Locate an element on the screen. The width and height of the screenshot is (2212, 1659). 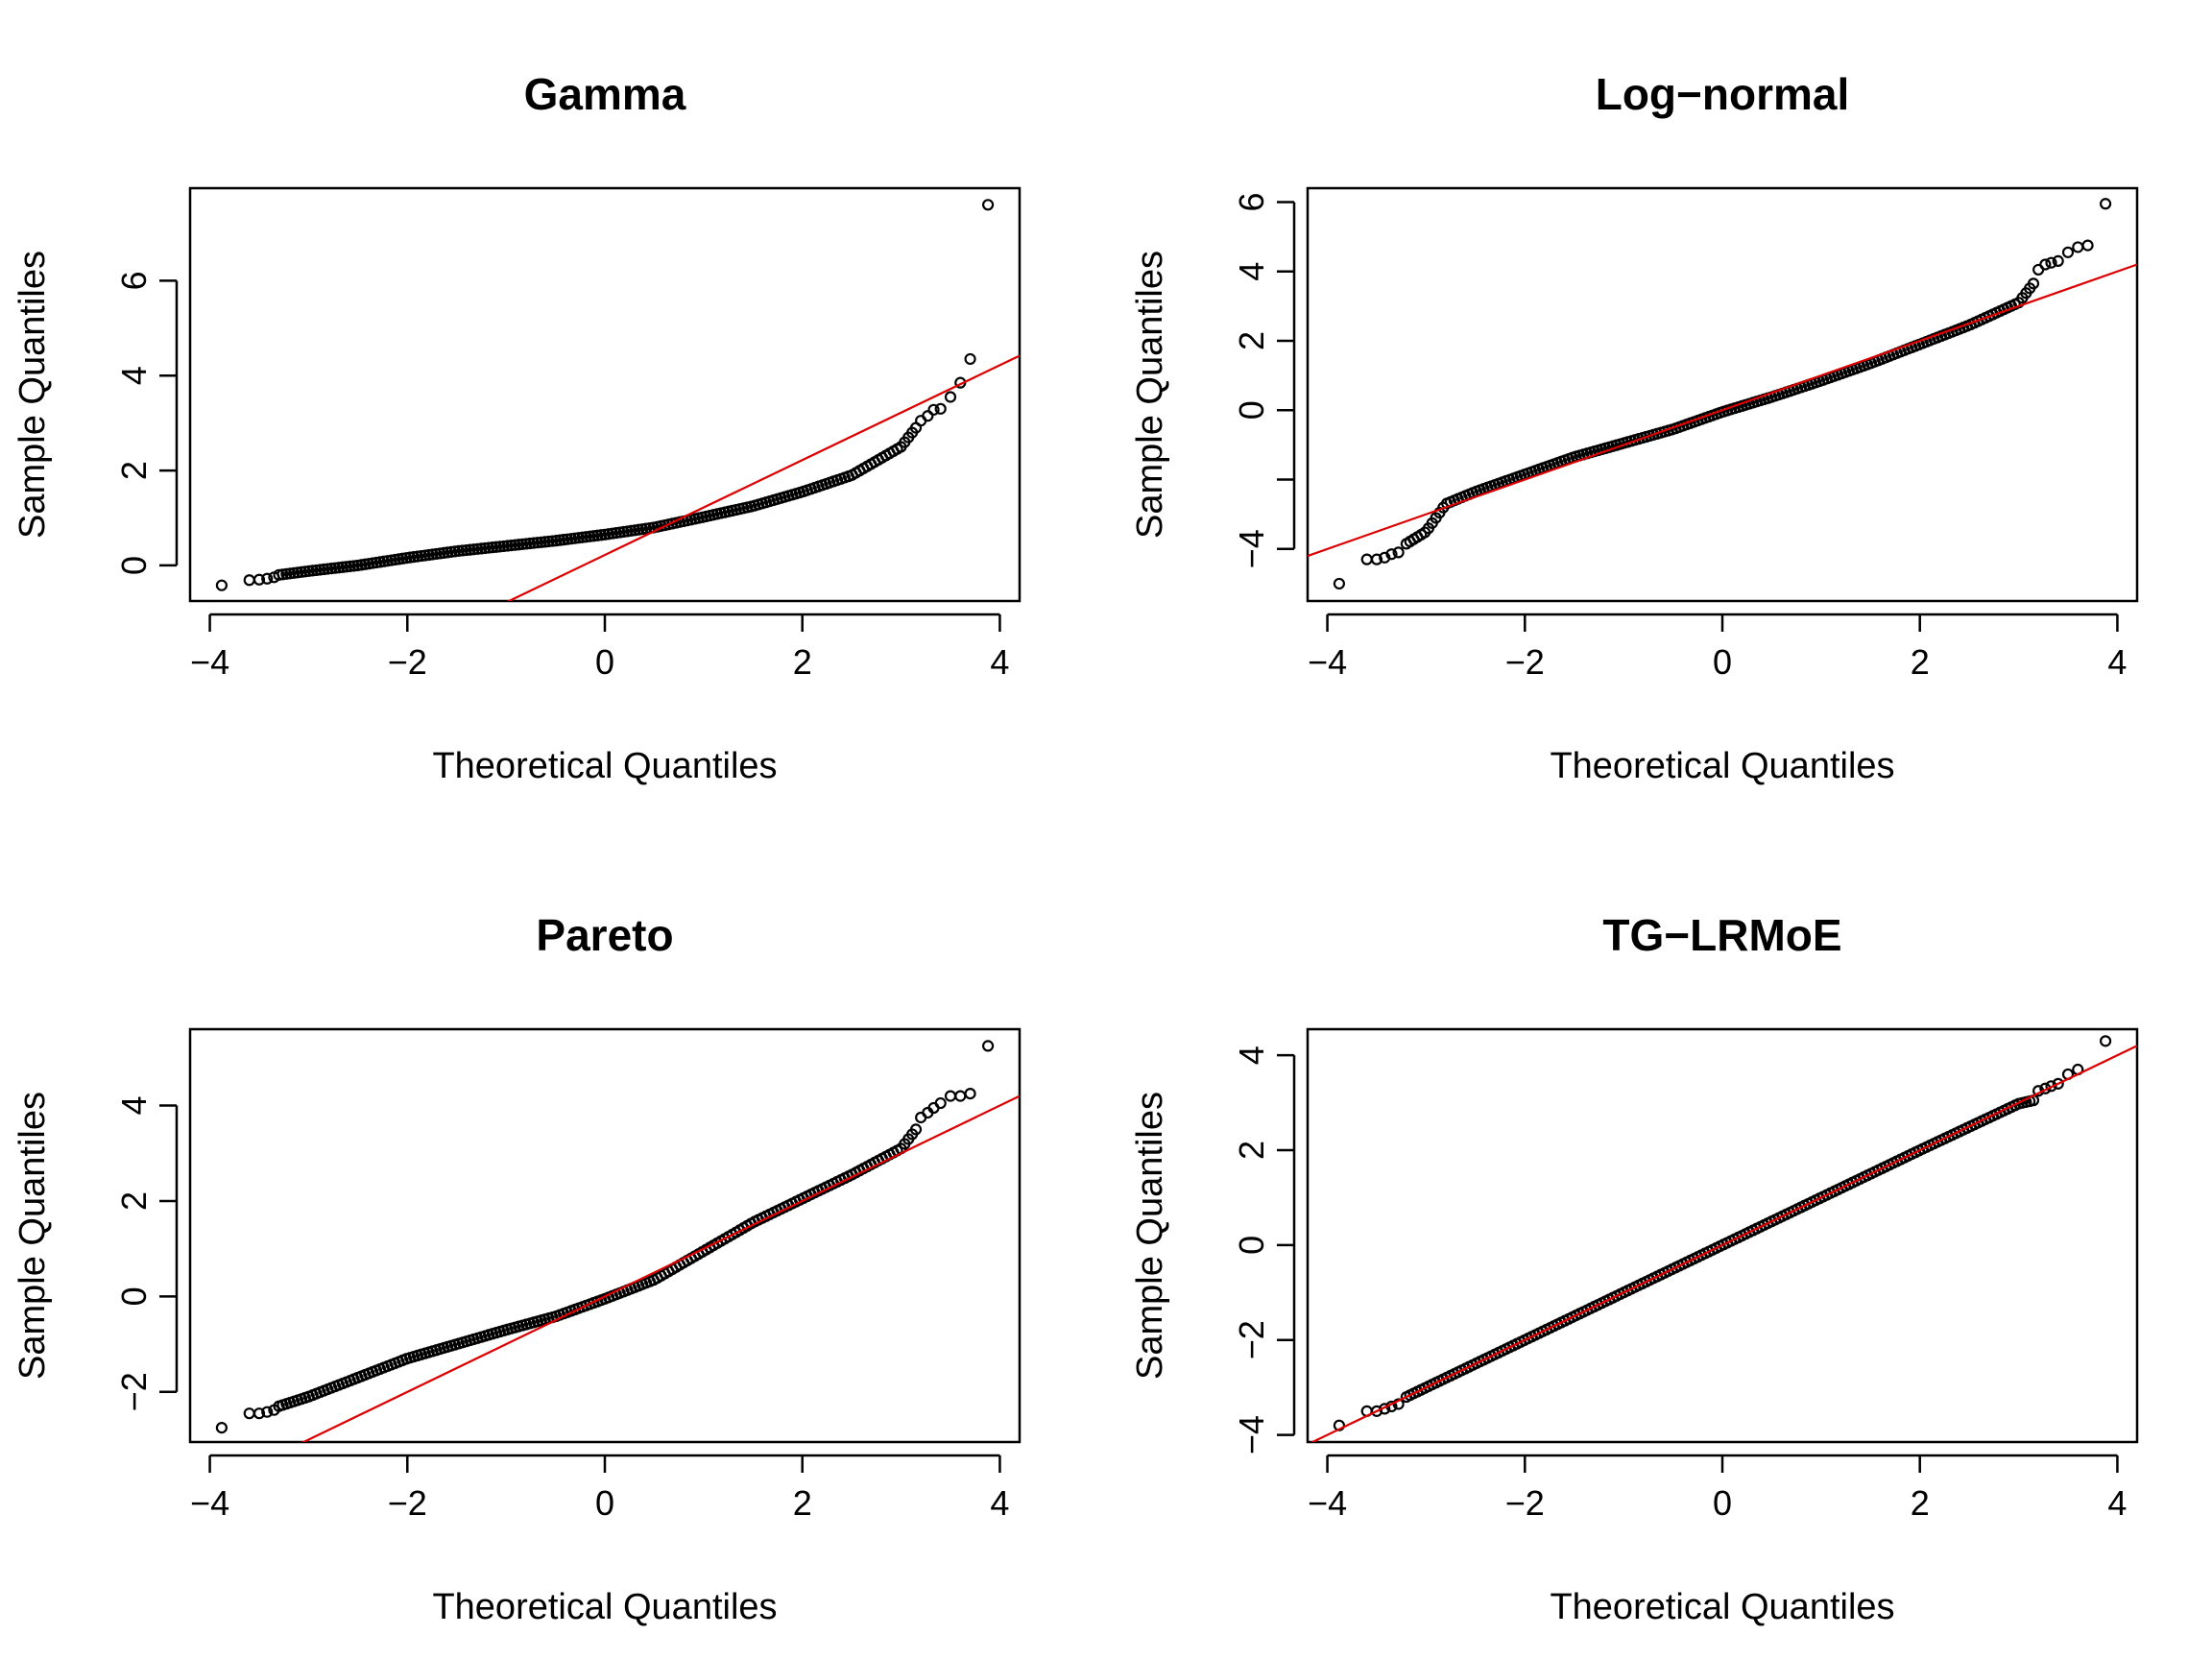
y-axis: −4 −2 0 2 4 is located at coordinates (1264, 1250).